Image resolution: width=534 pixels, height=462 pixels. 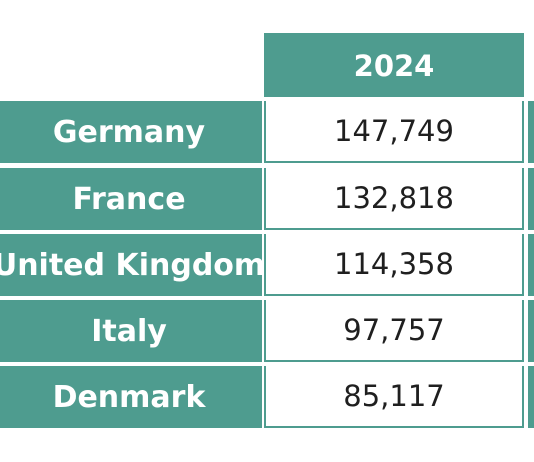 What do you see at coordinates (131, 397) in the screenshot?
I see `row-label-denmark: Denmark` at bounding box center [131, 397].